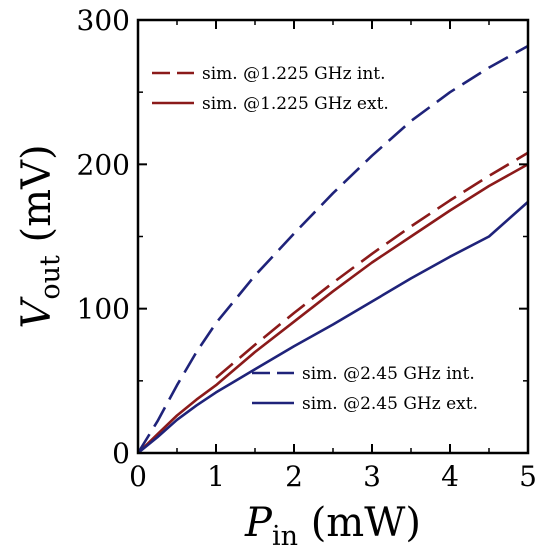 This screenshot has height=559, width=550. Describe the element at coordinates (450, 476) in the screenshot. I see `x-tick-label: 4` at that location.